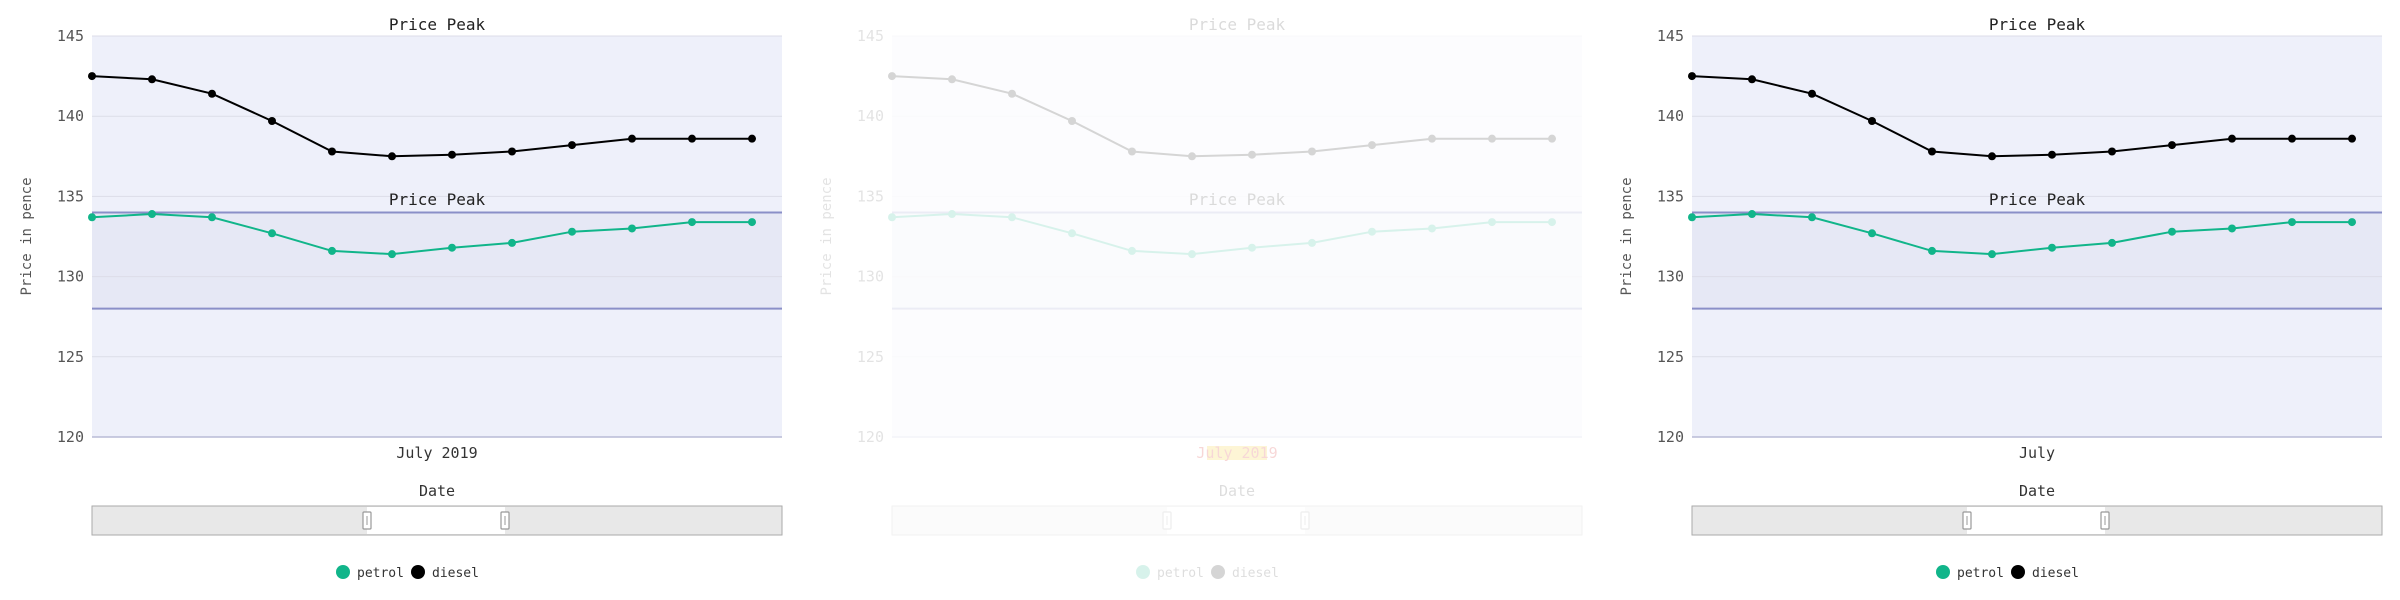  Describe the element at coordinates (1305, 520) in the screenshot. I see `range-slider-right-handle` at that location.